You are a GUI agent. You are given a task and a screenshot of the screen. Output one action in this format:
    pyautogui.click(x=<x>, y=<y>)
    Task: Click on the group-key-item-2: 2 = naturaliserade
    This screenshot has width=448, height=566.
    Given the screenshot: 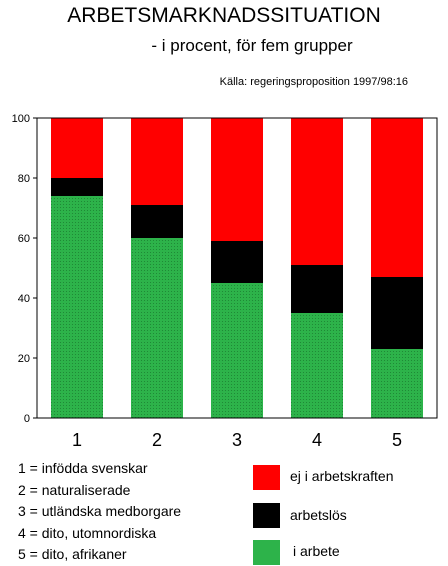 What is the action you would take?
    pyautogui.click(x=74, y=489)
    